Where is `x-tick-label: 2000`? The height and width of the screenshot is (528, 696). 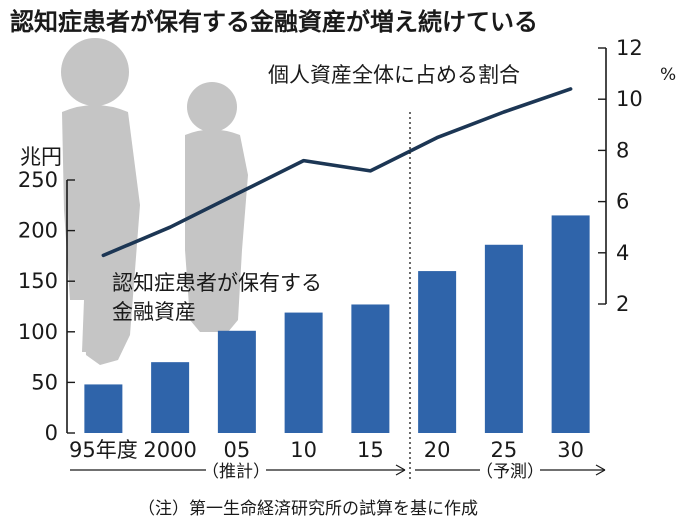
x-tick-label: 2000 is located at coordinates (169, 450).